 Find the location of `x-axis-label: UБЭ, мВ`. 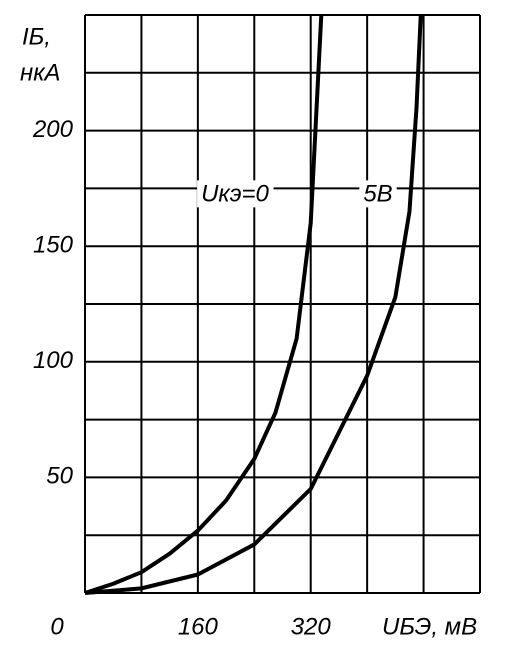

x-axis-label: UБЭ, мВ is located at coordinates (429, 626).